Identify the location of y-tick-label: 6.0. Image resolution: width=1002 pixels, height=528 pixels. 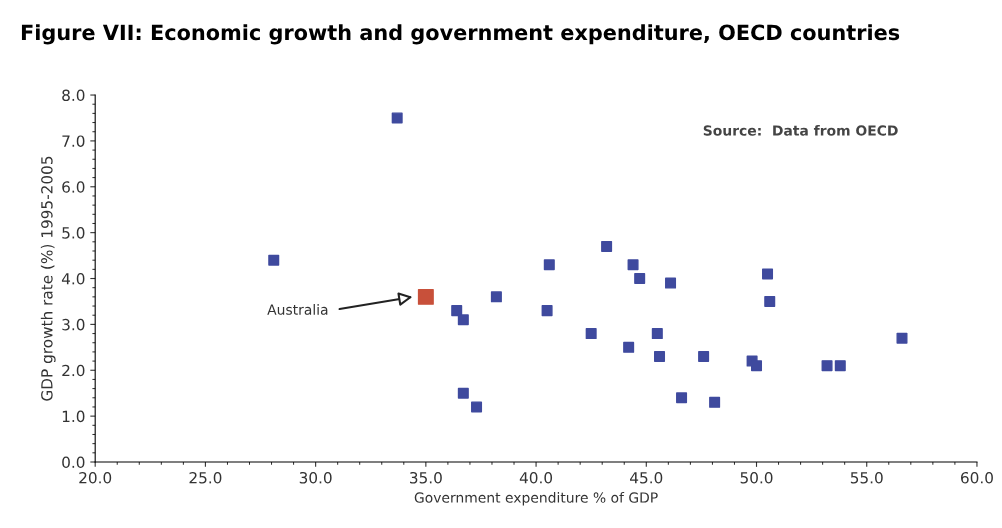
(73, 187).